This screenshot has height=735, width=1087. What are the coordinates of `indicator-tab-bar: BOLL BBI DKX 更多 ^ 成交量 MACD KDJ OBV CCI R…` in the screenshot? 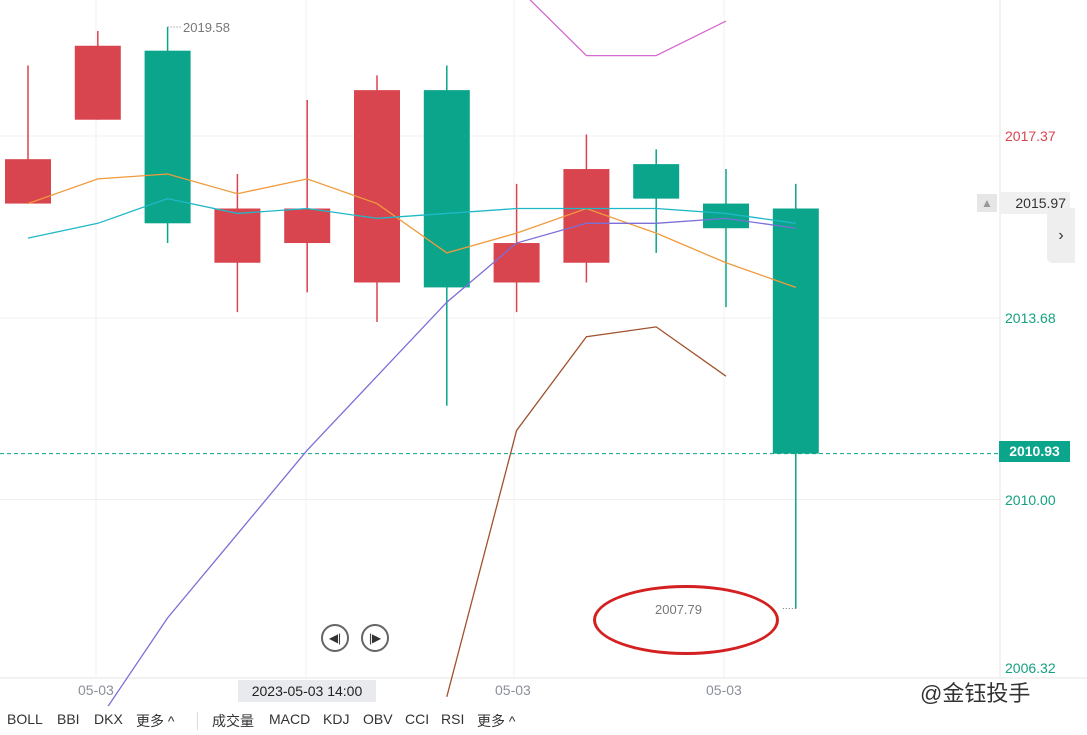 It's located at (543, 720).